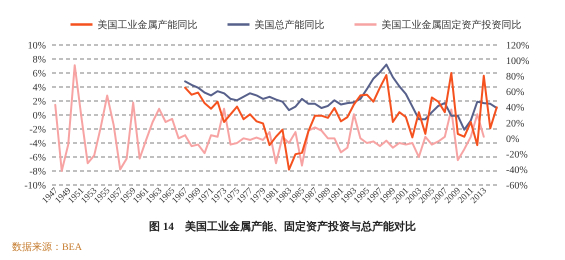  I want to click on y2-tick-label: -40%, so click(517, 170).